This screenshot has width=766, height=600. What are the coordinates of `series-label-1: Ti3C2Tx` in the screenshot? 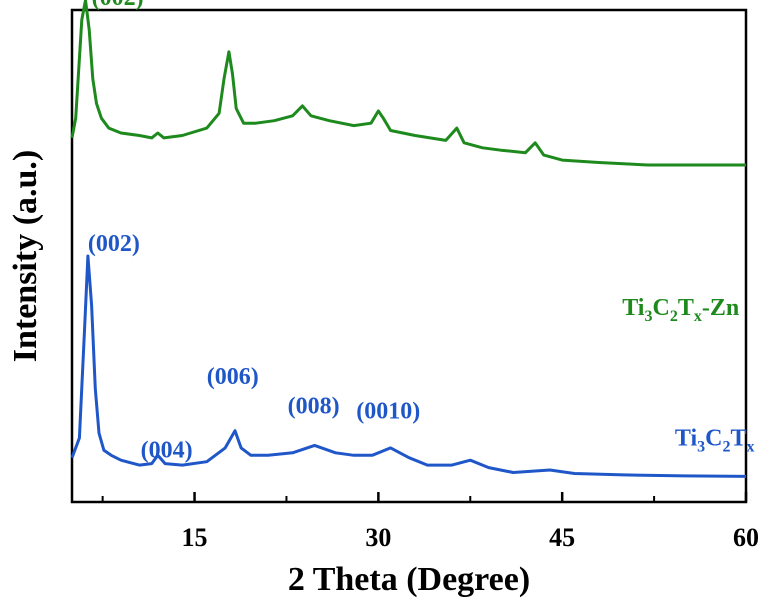 It's located at (715, 440).